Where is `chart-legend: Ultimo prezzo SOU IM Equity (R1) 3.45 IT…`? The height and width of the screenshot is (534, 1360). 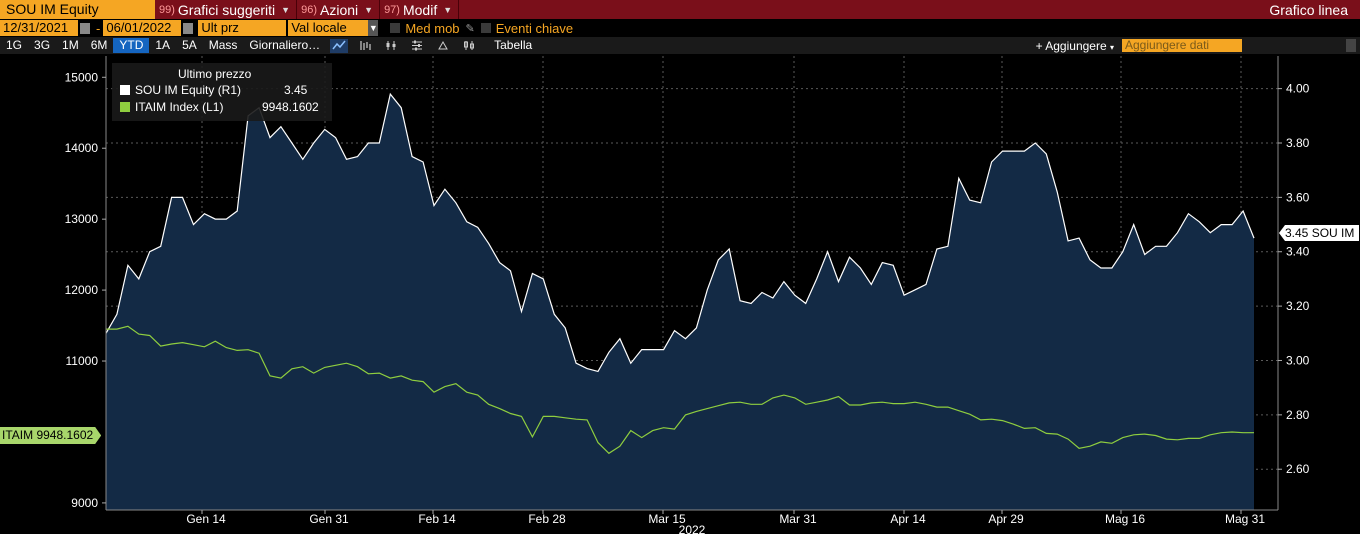
chart-legend: Ultimo prezzo SOU IM Equity (R1) 3.45 IT… is located at coordinates (222, 92).